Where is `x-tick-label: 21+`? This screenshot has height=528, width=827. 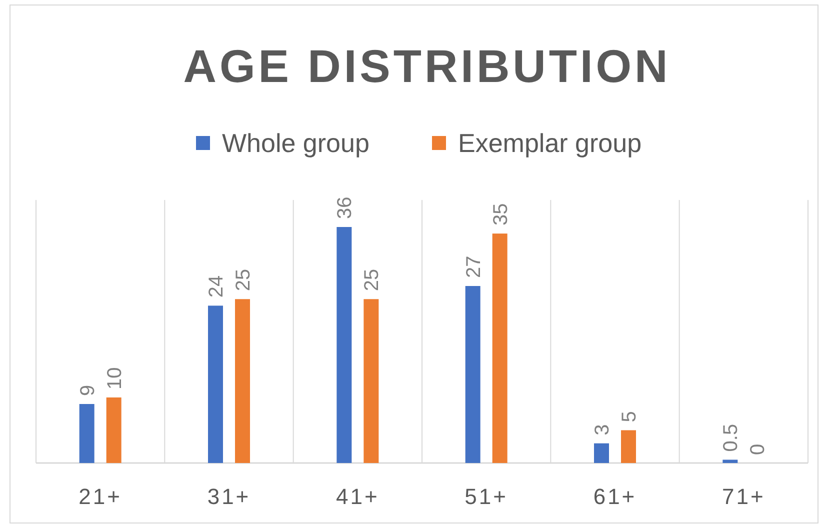 x-tick-label: 21+ is located at coordinates (100, 496).